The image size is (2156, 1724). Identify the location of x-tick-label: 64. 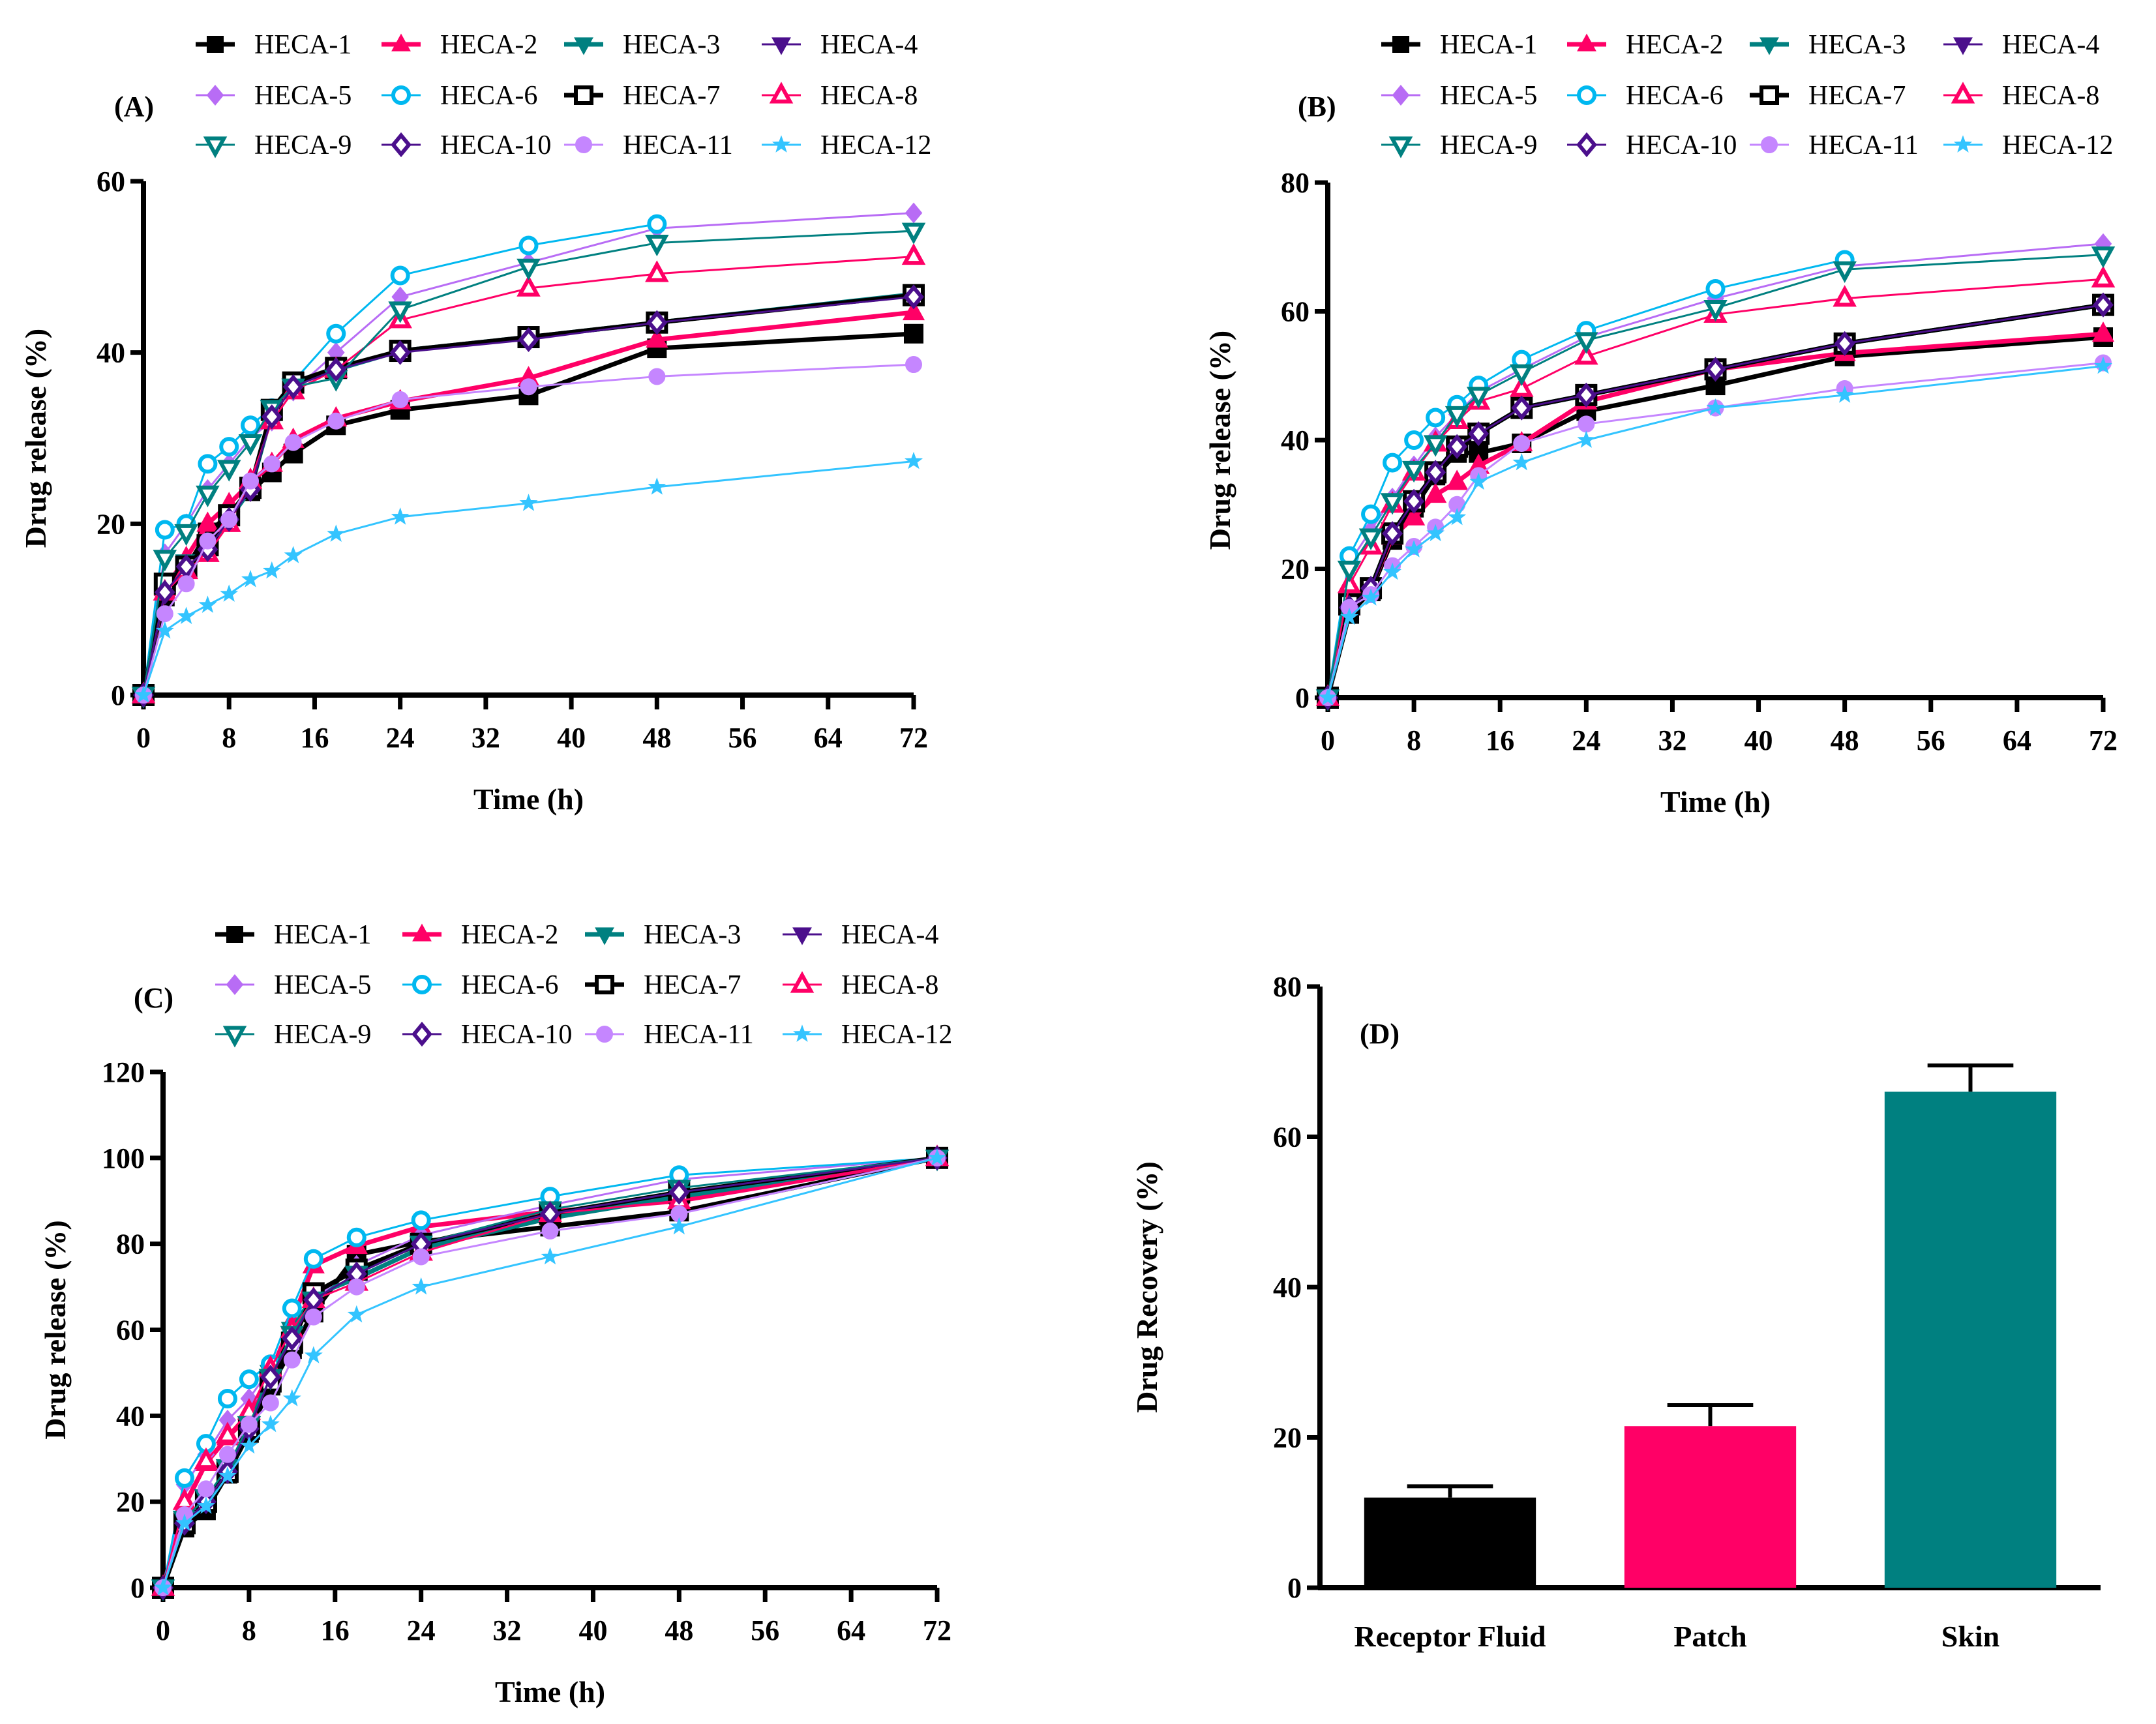
(851, 1630).